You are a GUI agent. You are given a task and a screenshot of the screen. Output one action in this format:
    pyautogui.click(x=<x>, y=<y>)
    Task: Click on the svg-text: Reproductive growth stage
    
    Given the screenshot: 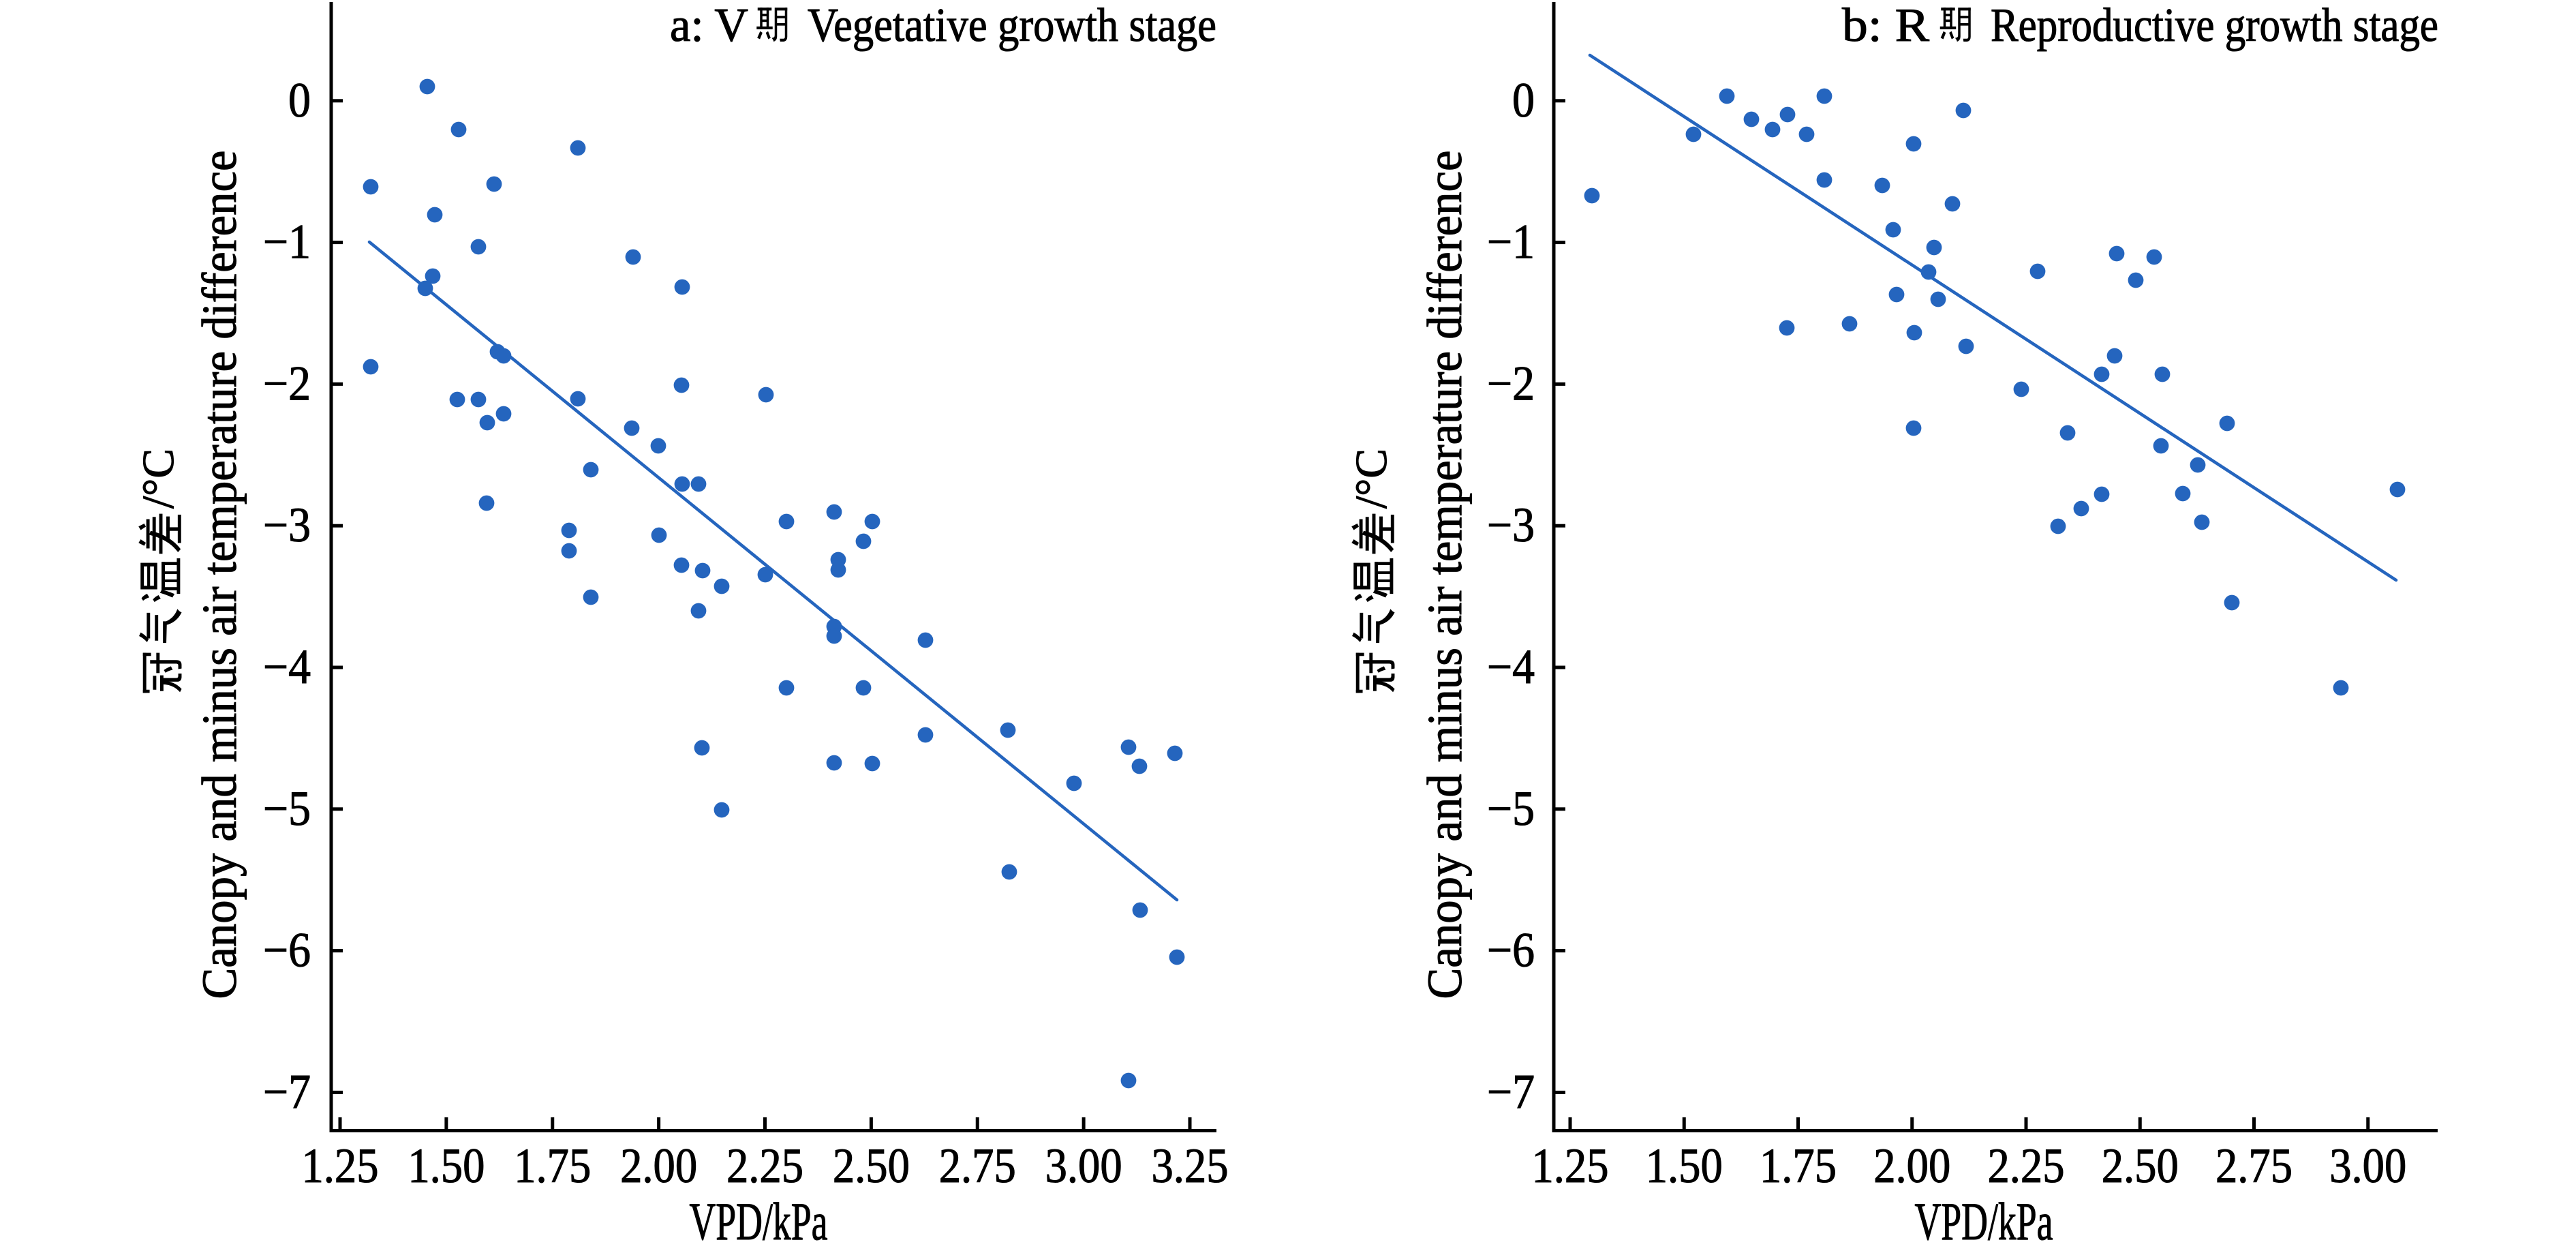 What is the action you would take?
    pyautogui.click(x=2214, y=26)
    